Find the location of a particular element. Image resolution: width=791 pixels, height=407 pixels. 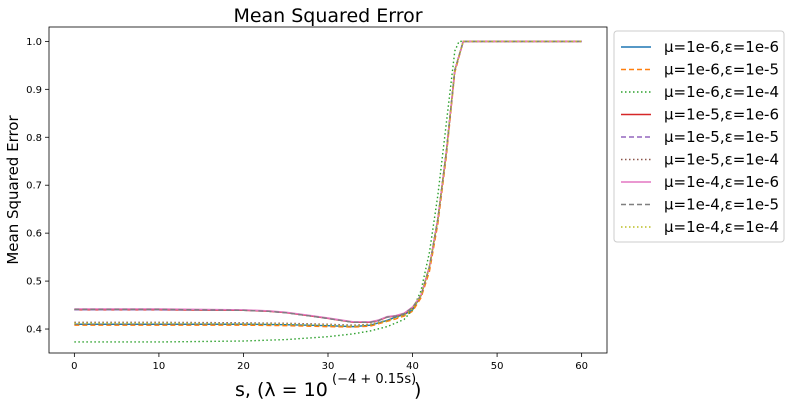

x-axis-label: s, (λ = 10 (−4 + 0.15s) ) is located at coordinates (328, 386).